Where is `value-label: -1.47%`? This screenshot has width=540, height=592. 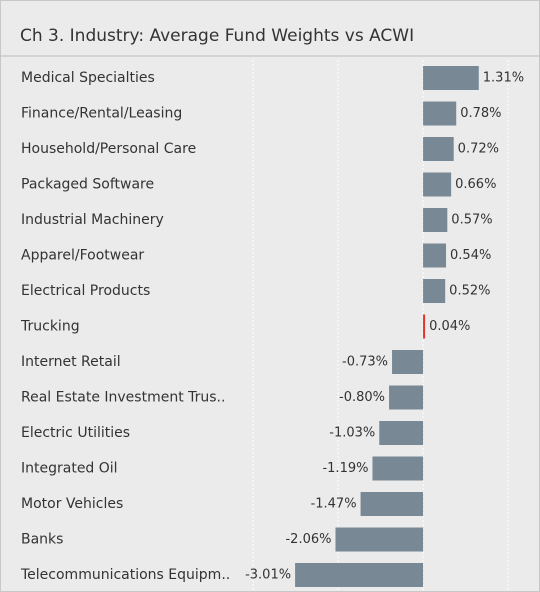 value-label: -1.47% is located at coordinates (334, 504).